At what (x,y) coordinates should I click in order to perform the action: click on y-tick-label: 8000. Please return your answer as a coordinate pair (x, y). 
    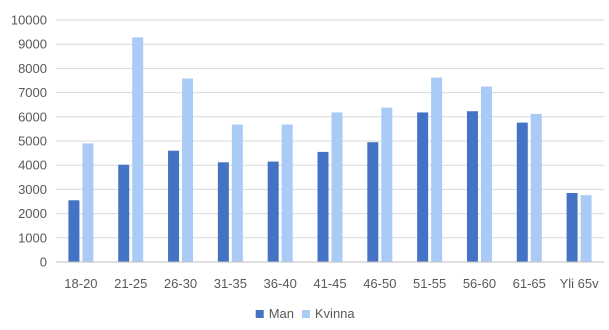
    Looking at the image, I should click on (32, 68).